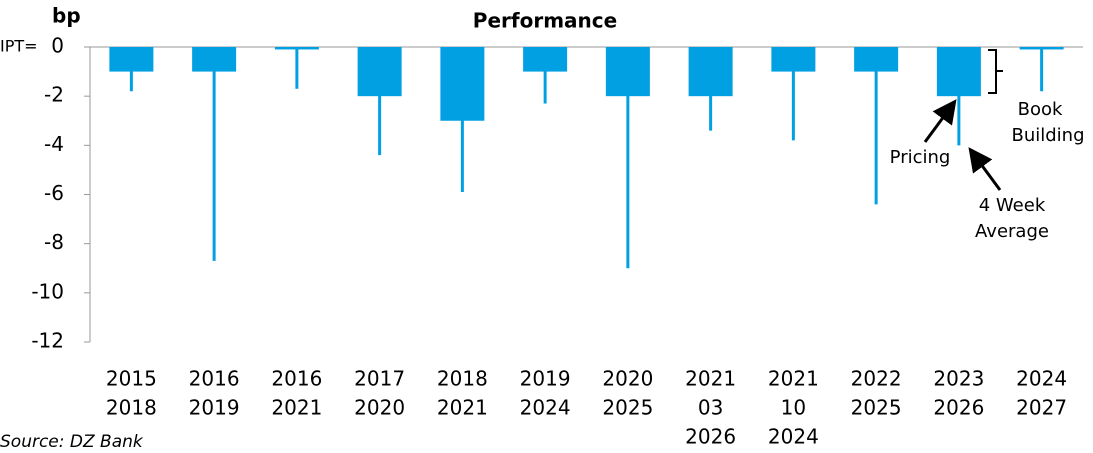 The height and width of the screenshot is (453, 1093). Describe the element at coordinates (876, 379) in the screenshot. I see `x-tick-label: 2022` at that location.